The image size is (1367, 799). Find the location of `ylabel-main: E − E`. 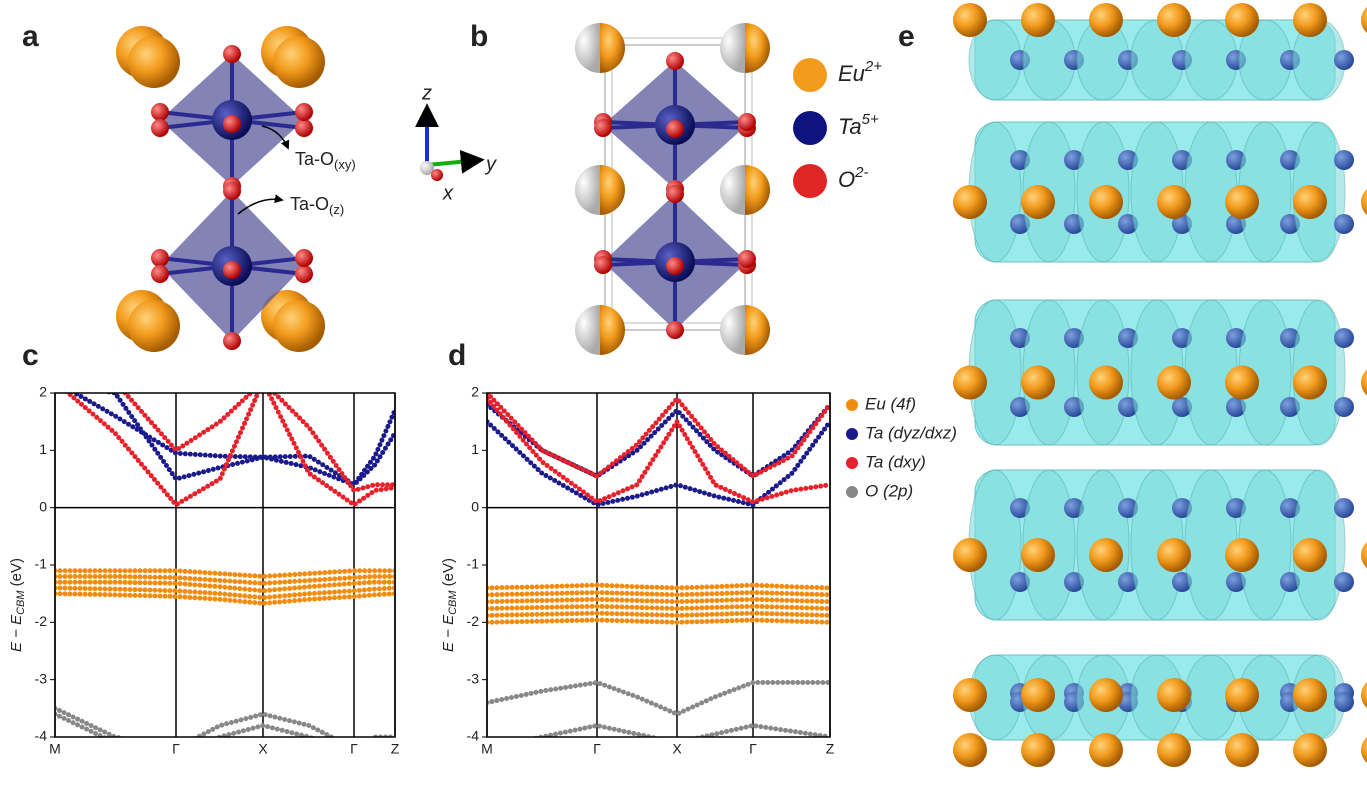

ylabel-main: E − E is located at coordinates (448, 633).